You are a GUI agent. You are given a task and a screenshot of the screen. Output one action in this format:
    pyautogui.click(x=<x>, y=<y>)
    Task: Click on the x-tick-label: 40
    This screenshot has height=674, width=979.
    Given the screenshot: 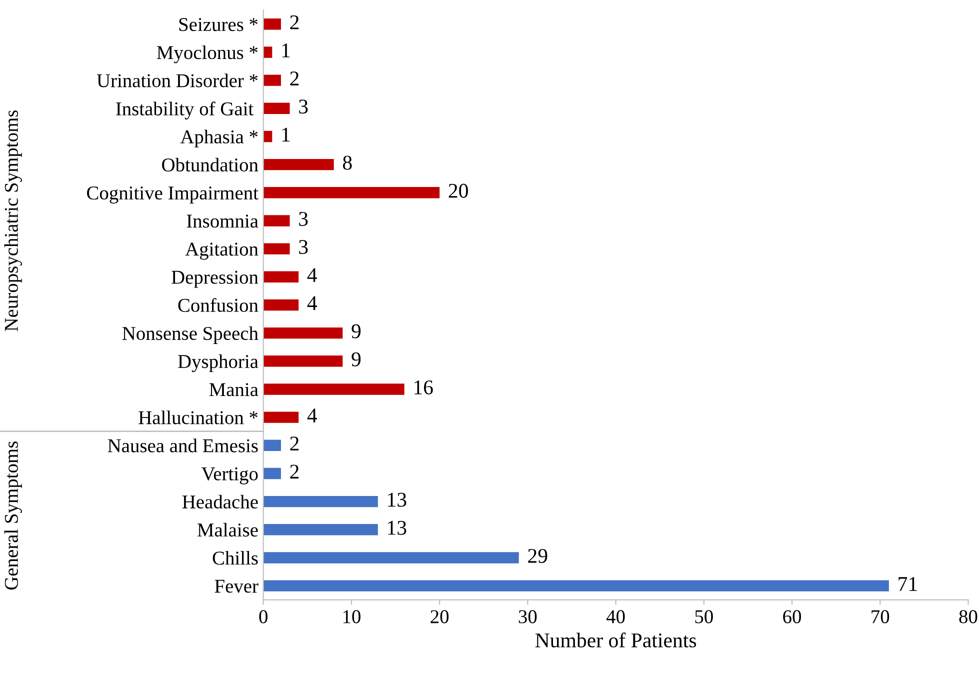 What is the action you would take?
    pyautogui.click(x=615, y=617)
    